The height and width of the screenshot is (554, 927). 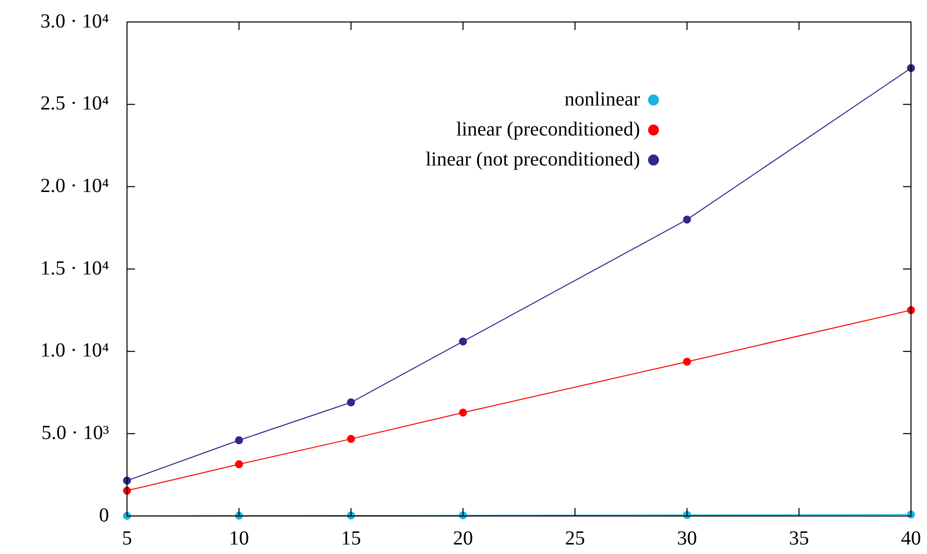 What do you see at coordinates (533, 159) in the screenshot?
I see `legend-label: linear (not preconditioned)` at bounding box center [533, 159].